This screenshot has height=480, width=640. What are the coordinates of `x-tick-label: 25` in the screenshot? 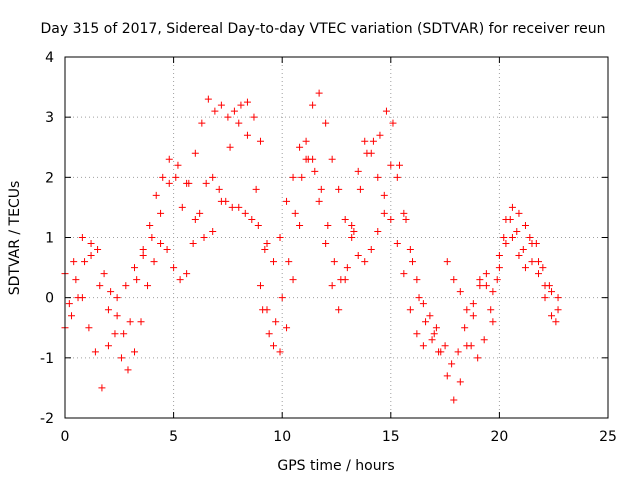 It's located at (608, 437).